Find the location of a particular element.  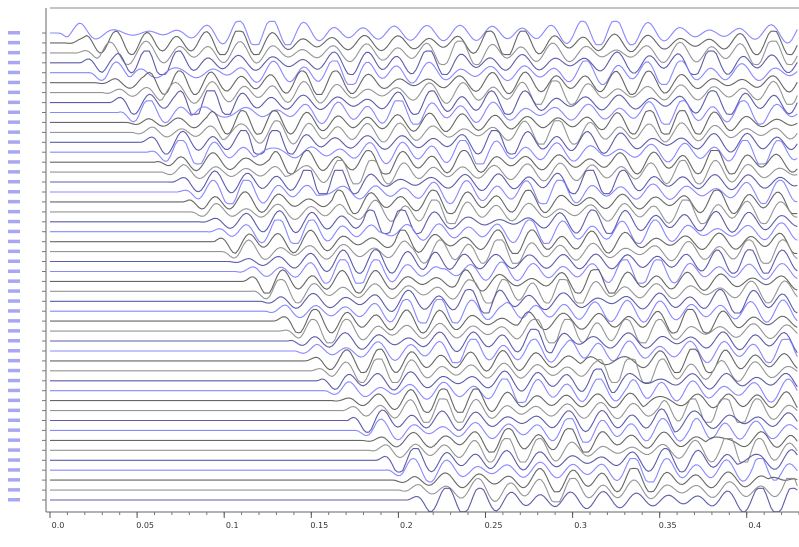

x-tick-label-2: 0.1 is located at coordinates (232, 525).